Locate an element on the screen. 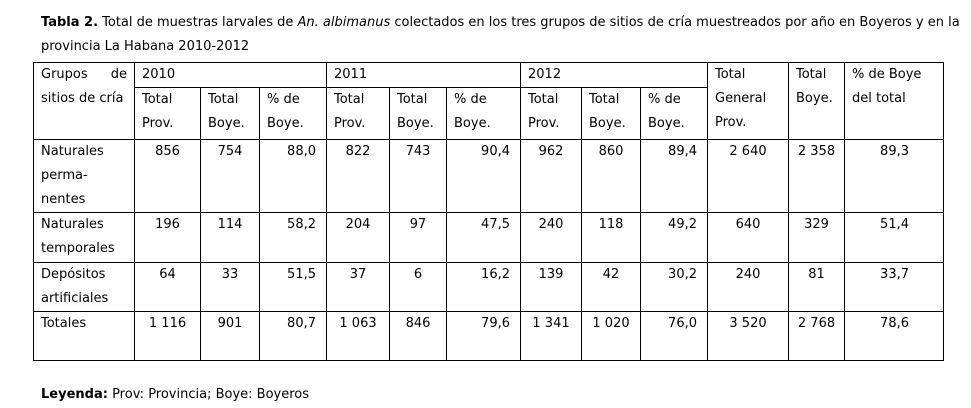  cell: 16,2 is located at coordinates (483, 287).